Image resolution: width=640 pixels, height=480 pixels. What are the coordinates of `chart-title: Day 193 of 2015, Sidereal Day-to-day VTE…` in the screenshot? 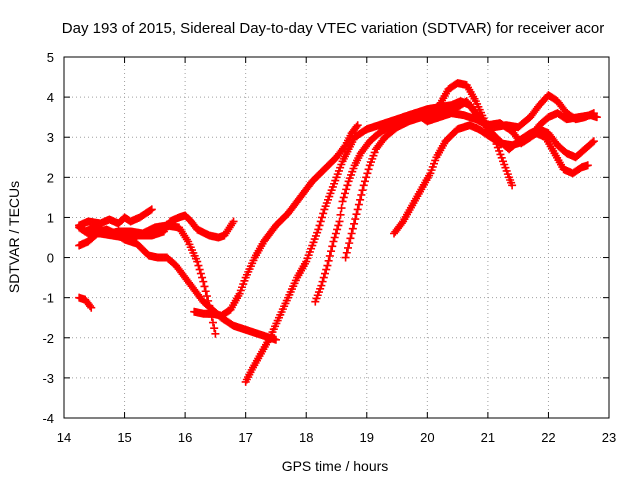 It's located at (333, 28).